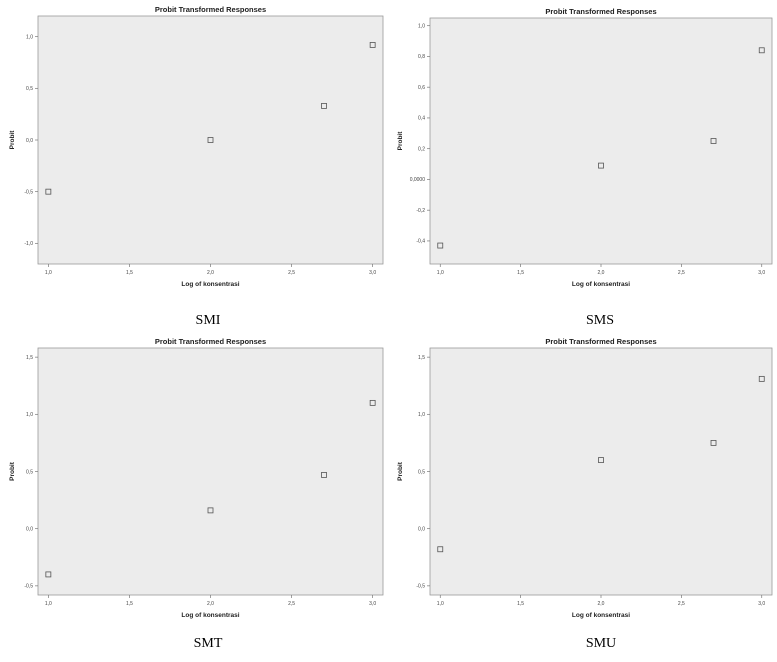 The width and height of the screenshot is (777, 662). What do you see at coordinates (420, 211) in the screenshot?
I see `y-tick-label: -0,2` at bounding box center [420, 211].